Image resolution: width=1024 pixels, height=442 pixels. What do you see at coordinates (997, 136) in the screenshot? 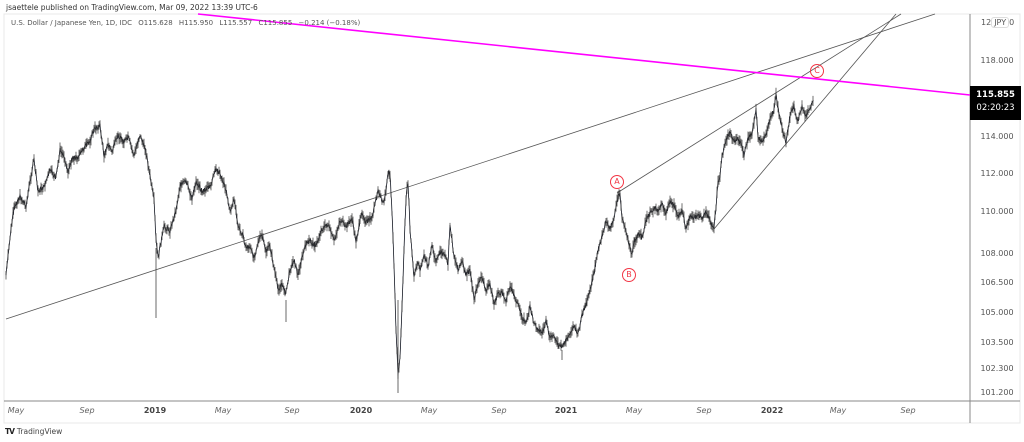
I see `price-tick-label: 114.000` at bounding box center [997, 136].